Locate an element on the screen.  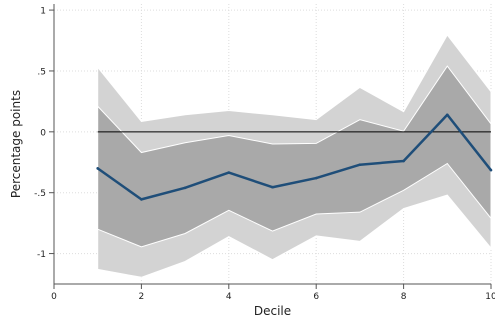
x-tick-label-4: 8 is located at coordinates (404, 297).